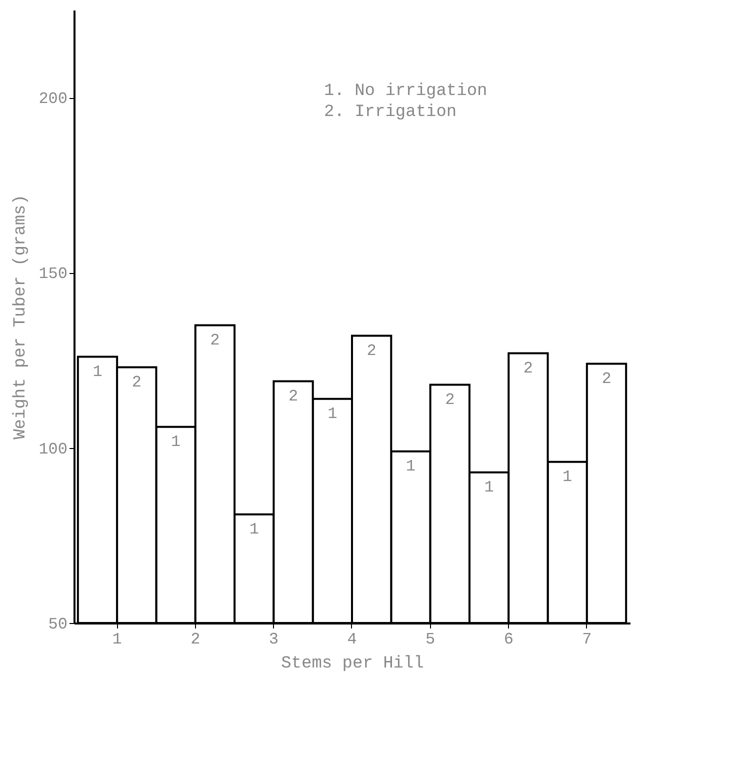  Describe the element at coordinates (587, 639) in the screenshot. I see `x-tick-label: 7` at that location.